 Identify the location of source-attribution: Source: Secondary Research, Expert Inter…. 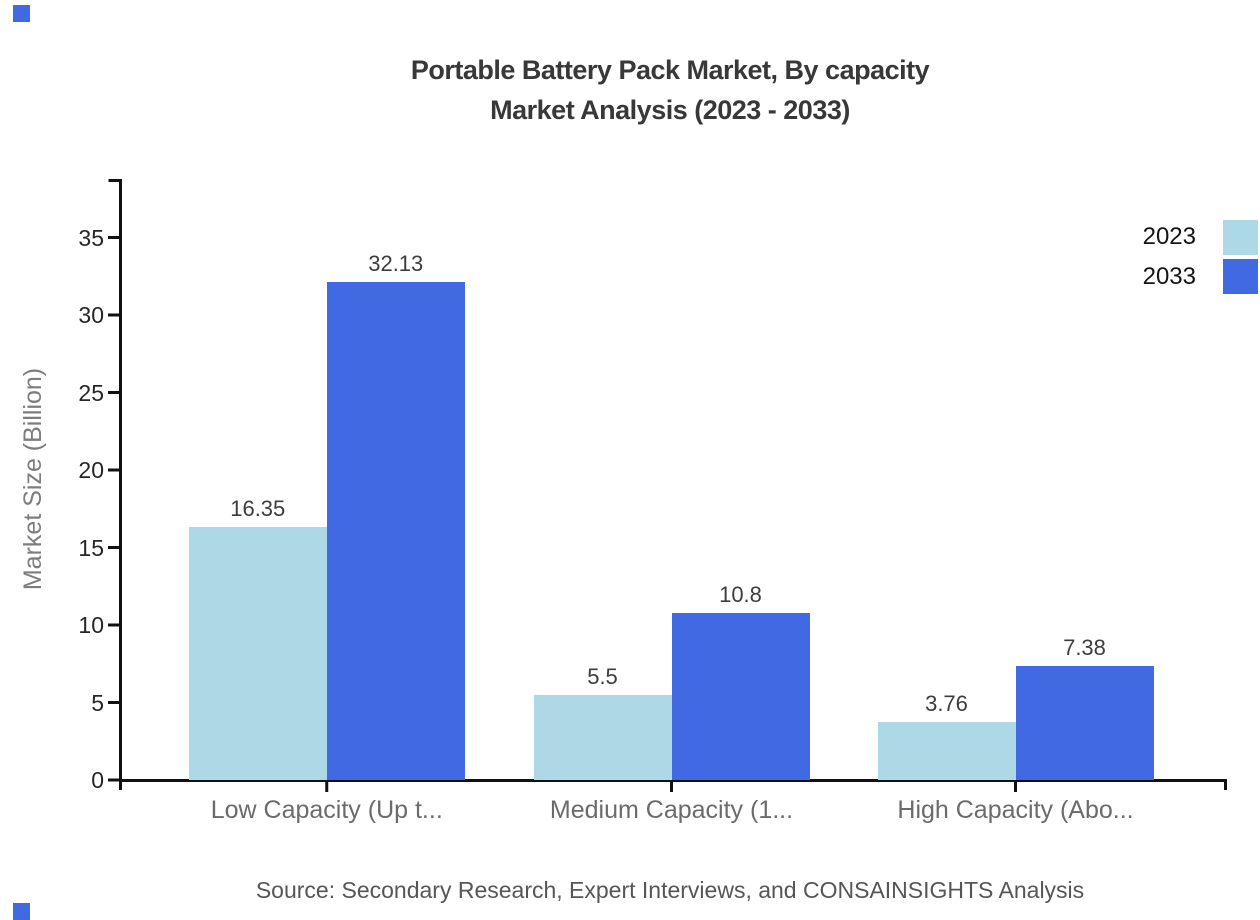
(670, 890).